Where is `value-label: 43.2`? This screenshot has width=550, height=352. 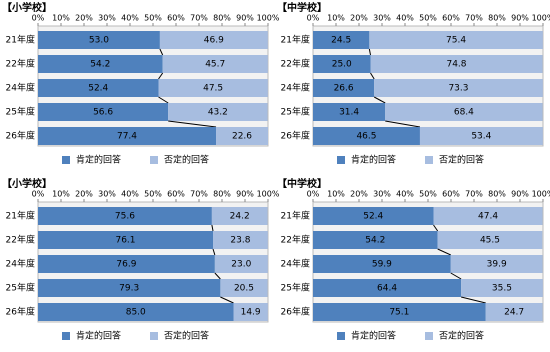 value-label: 43.2 is located at coordinates (218, 113).